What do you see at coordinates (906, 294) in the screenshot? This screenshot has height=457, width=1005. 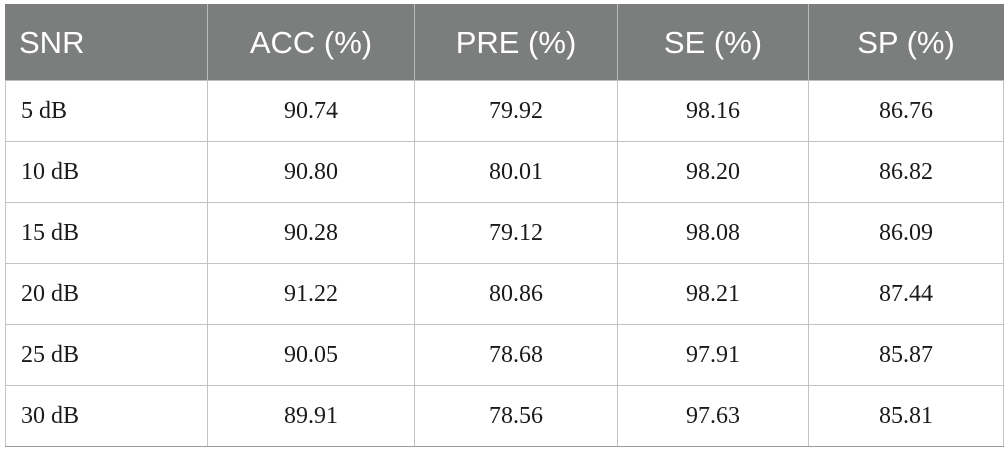 I see `cell-sp: 87.44` at bounding box center [906, 294].